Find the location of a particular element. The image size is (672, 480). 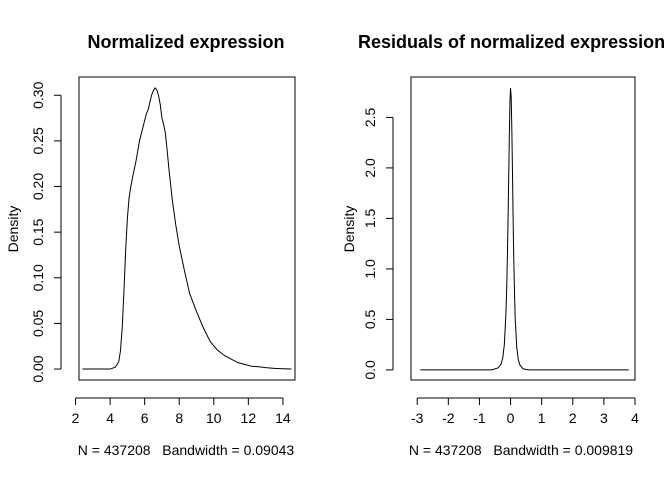

y-tick-label: 1.5 is located at coordinates (370, 218).